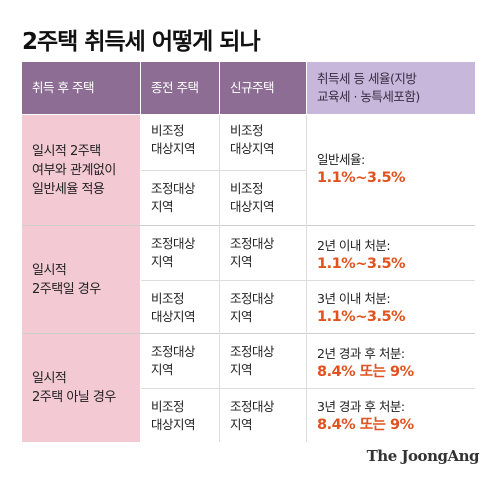 The height and width of the screenshot is (479, 497). What do you see at coordinates (354, 298) in the screenshot?
I see `rate-label: 3년 이내 처분:` at bounding box center [354, 298].